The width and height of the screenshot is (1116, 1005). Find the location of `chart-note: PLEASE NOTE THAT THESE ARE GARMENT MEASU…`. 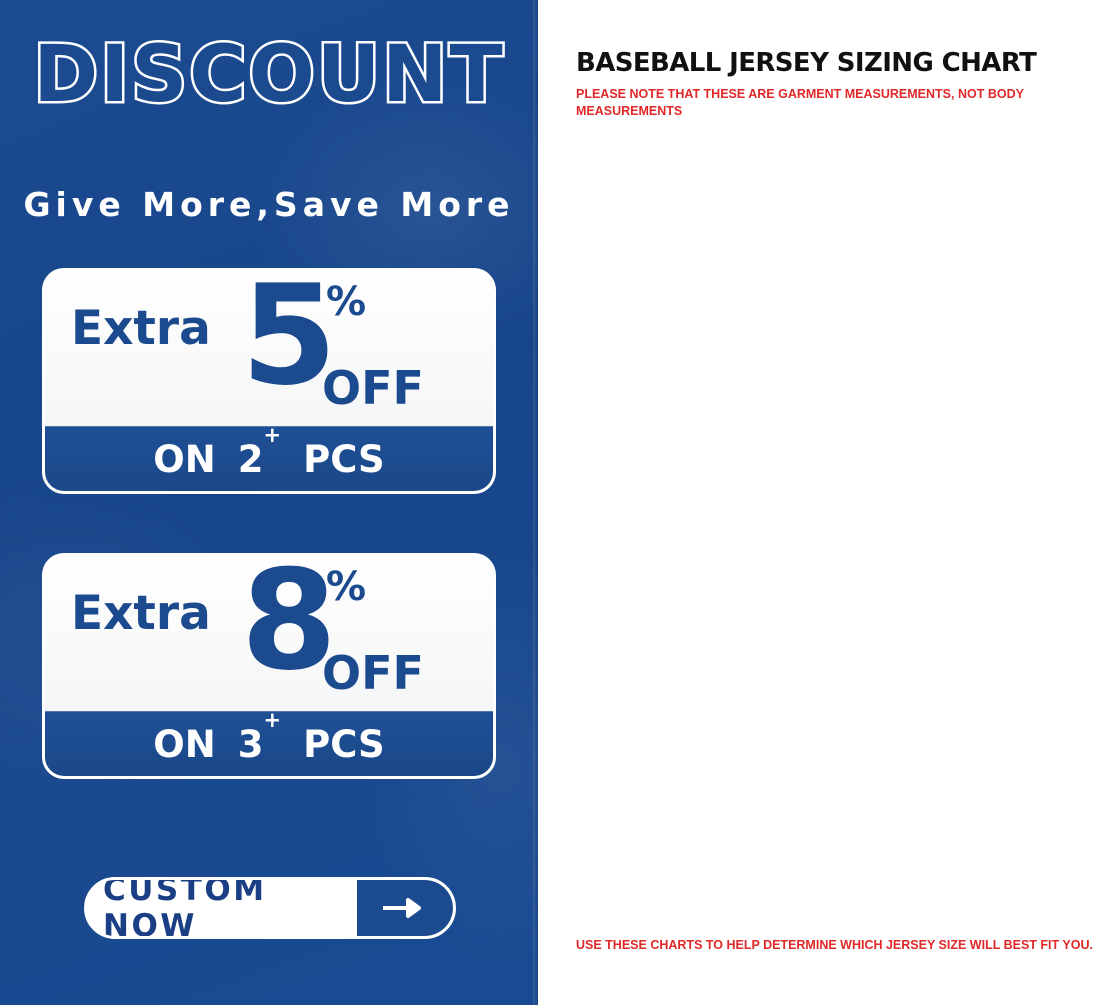

chart-note: PLEASE NOTE THAT THESE ARE GARMENT MEASU… is located at coordinates (800, 102).